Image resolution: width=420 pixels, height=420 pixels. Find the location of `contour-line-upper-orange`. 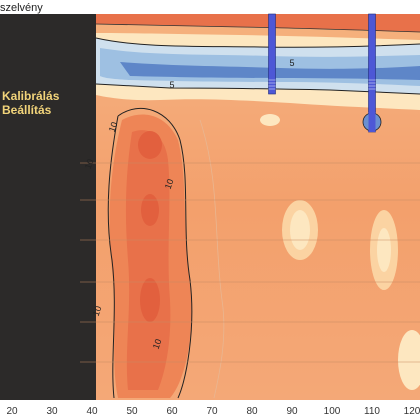

contour-line-upper-orange is located at coordinates (257, 28).